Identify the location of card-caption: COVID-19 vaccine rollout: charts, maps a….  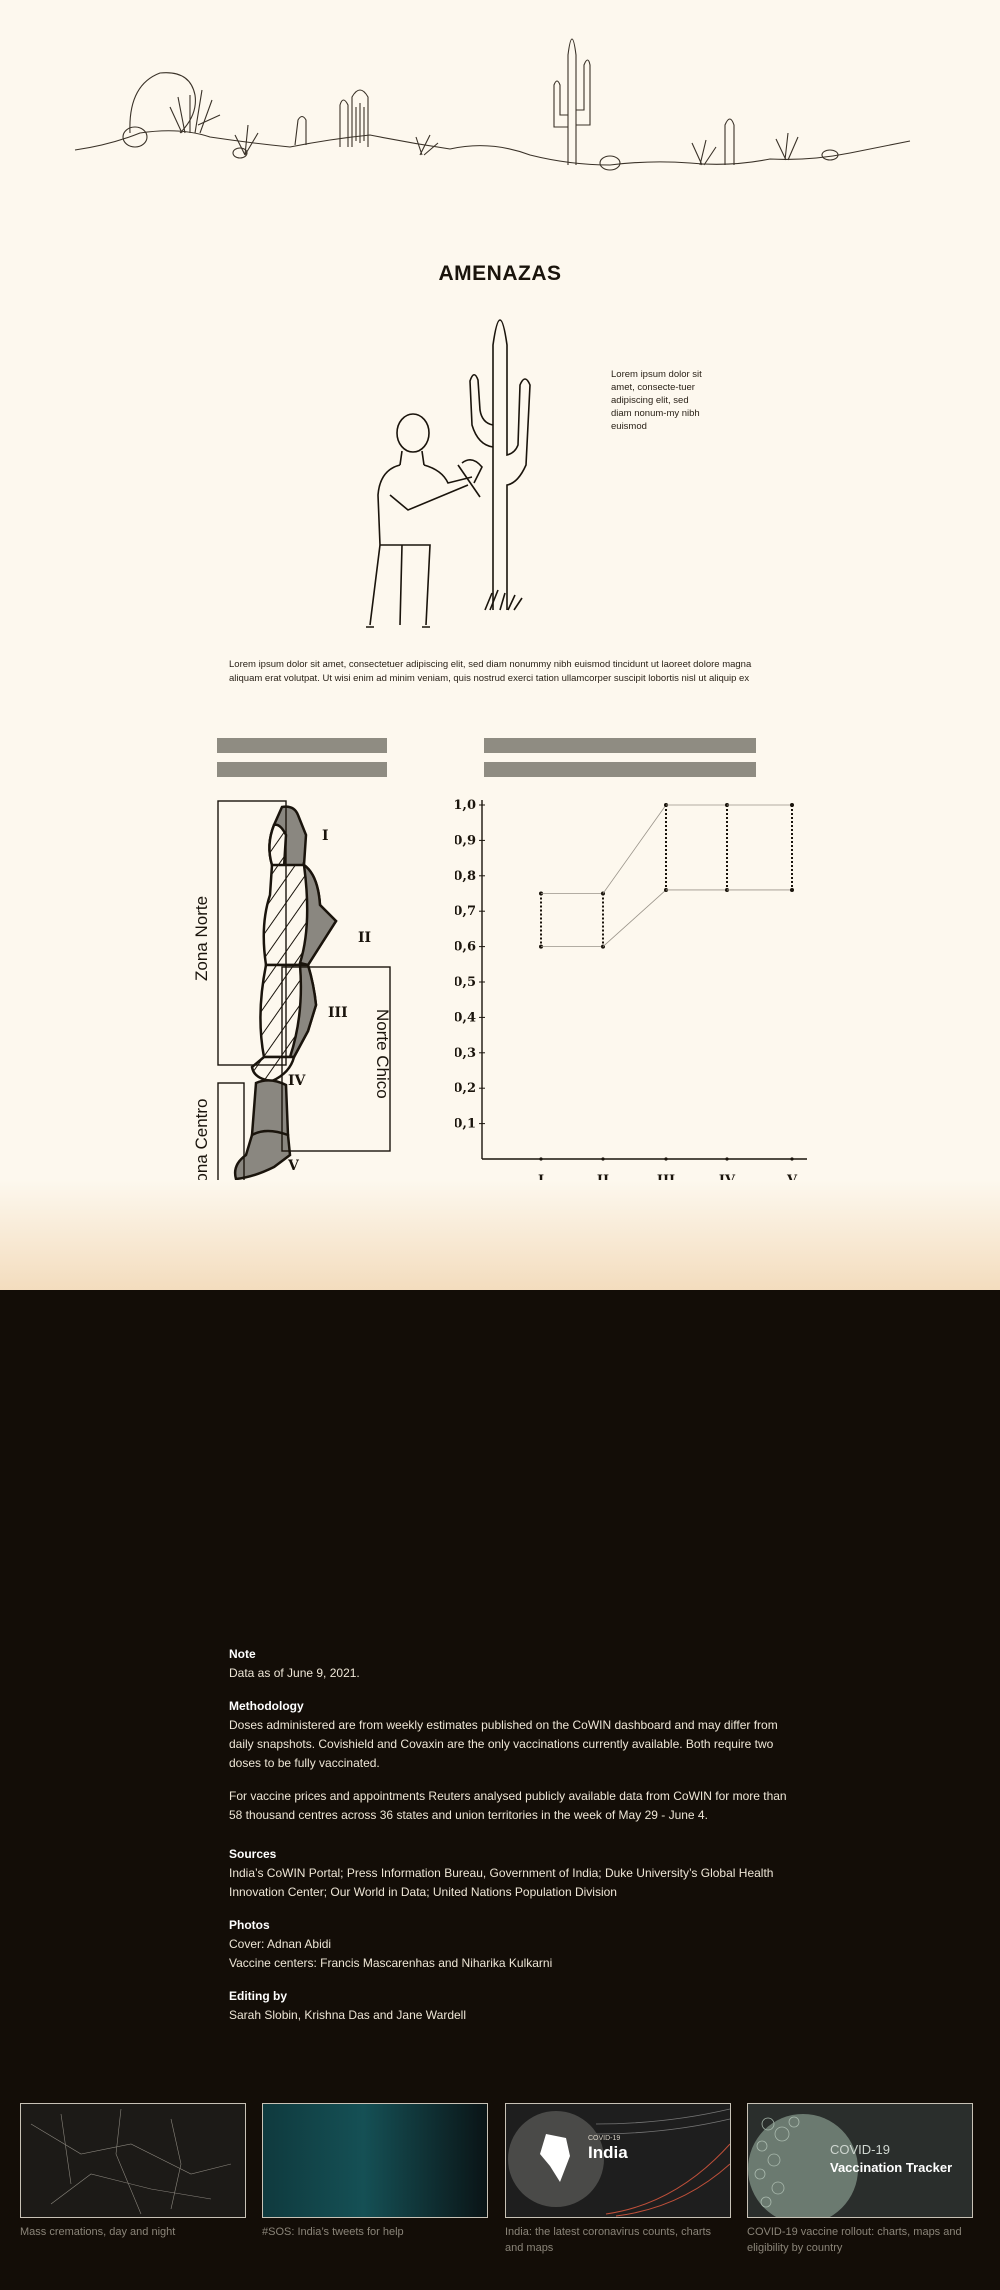
(860, 2240).